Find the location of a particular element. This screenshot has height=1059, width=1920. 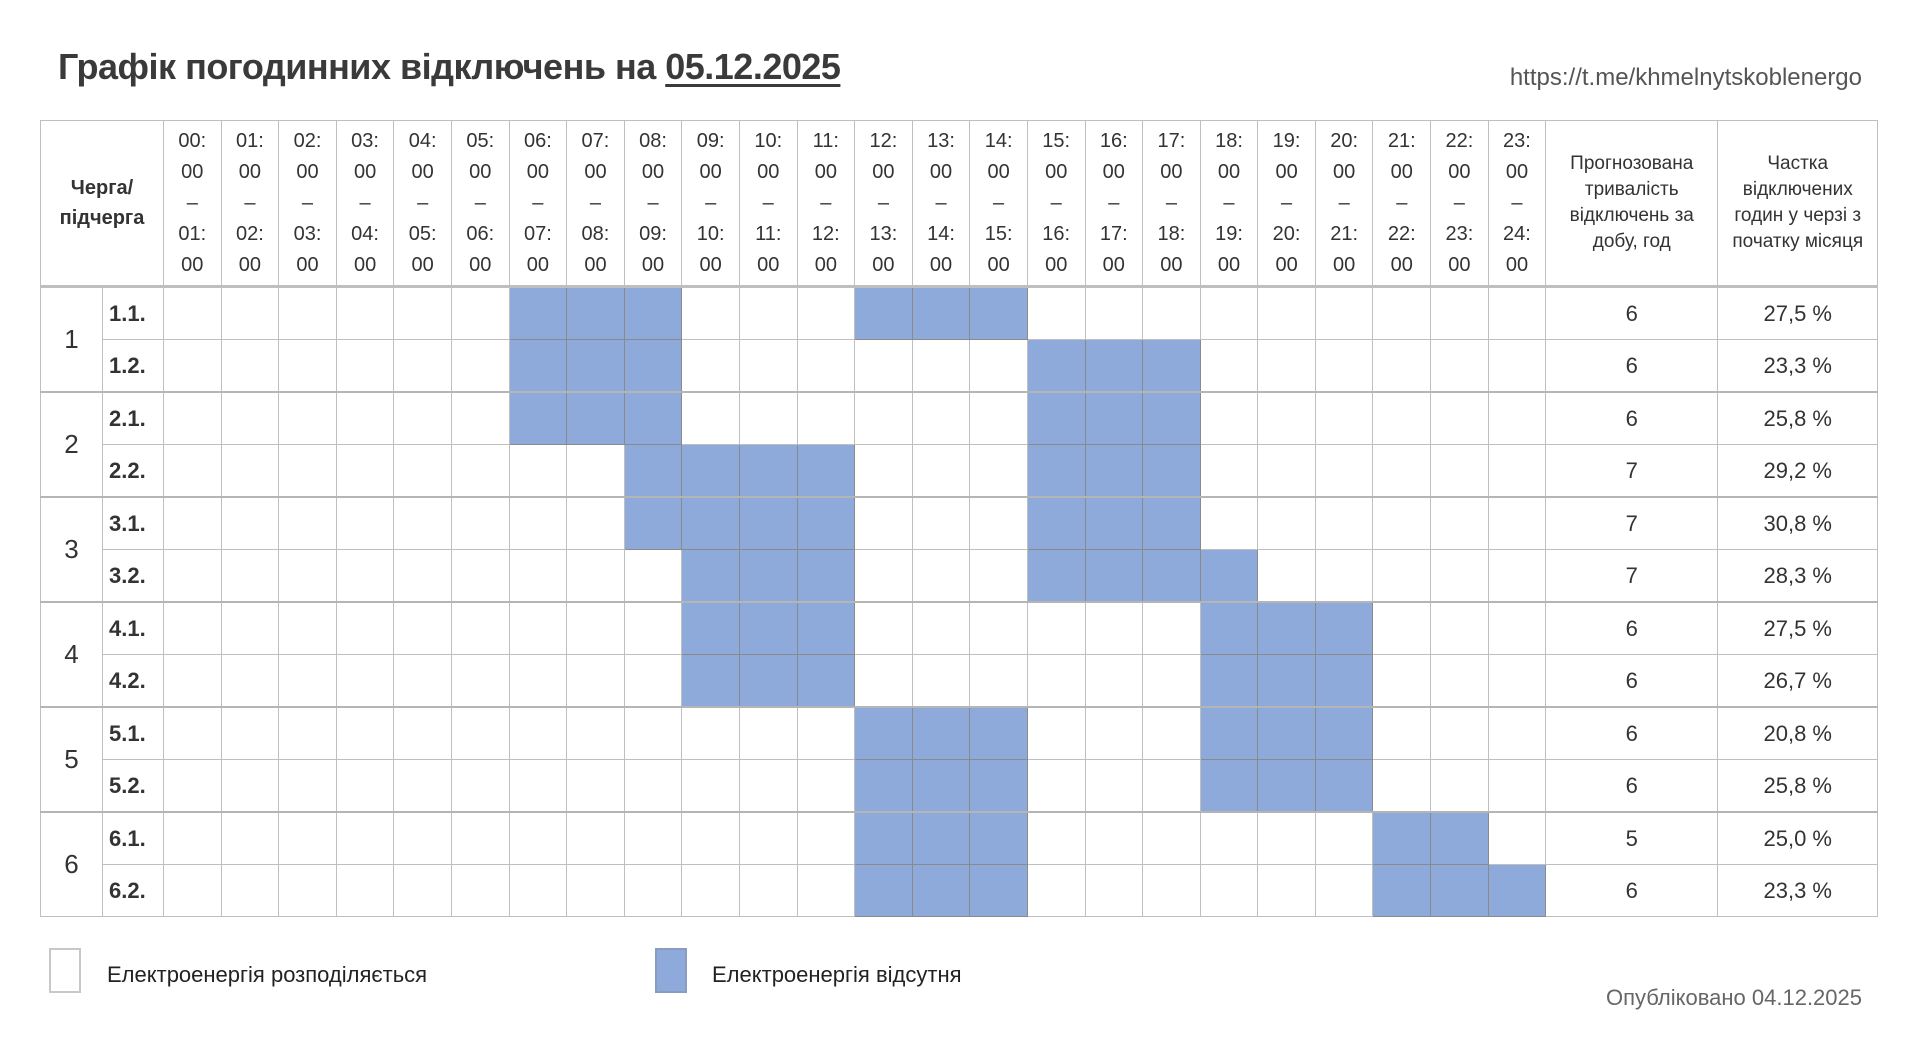

title-prefix: Графік погодинних відключень на is located at coordinates (357, 66).